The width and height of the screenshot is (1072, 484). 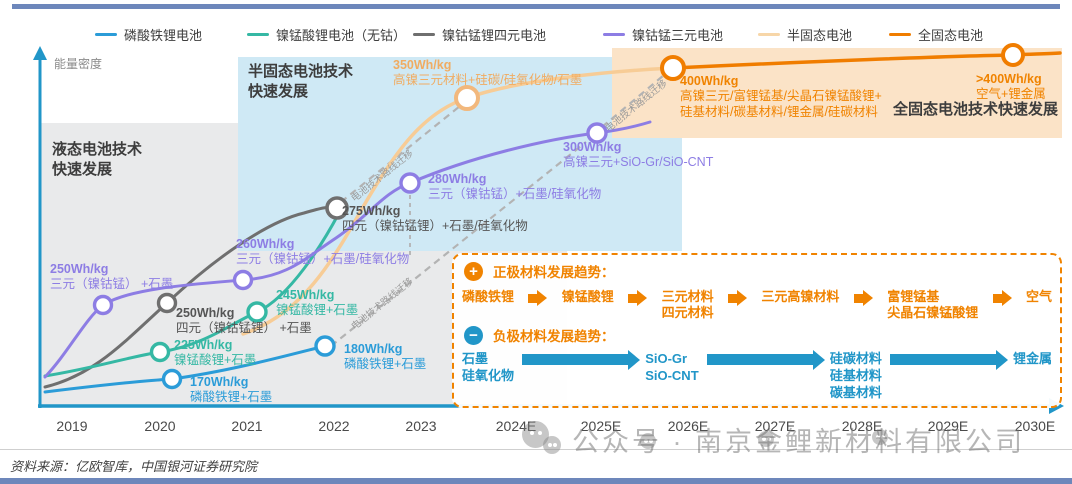 I want to click on anode-item: 硅碳材料 硅基材料 碳基材料, so click(x=855, y=375).